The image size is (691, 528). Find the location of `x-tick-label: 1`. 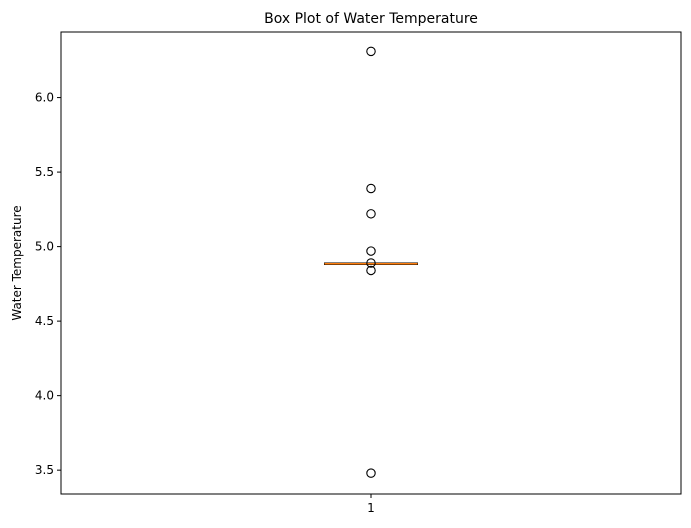

x-tick-label: 1 is located at coordinates (371, 508).